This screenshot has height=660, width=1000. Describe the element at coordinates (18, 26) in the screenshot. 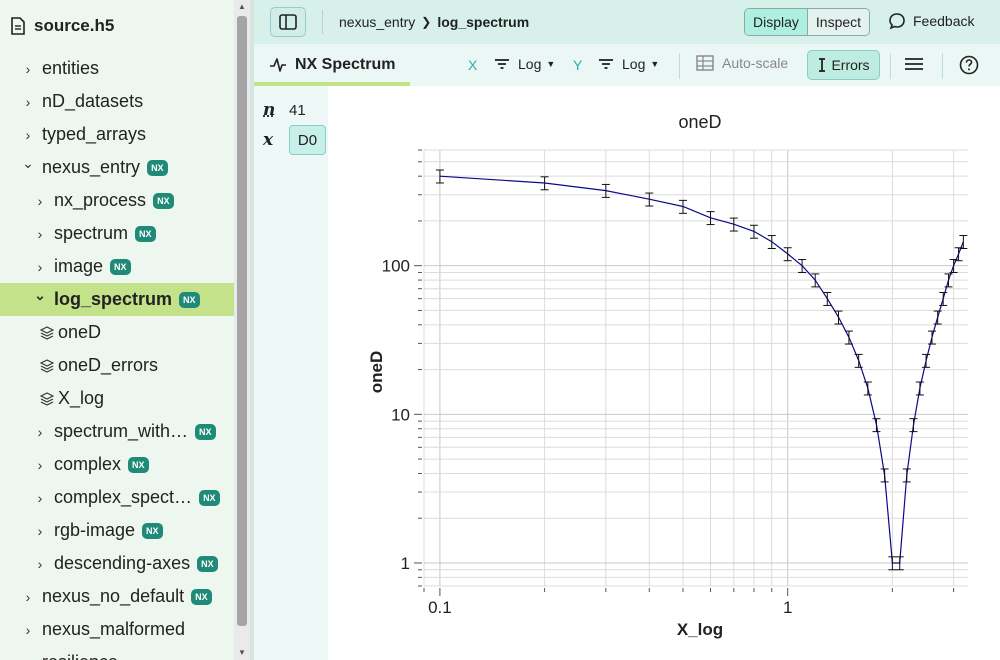

I see `file-icon` at that location.